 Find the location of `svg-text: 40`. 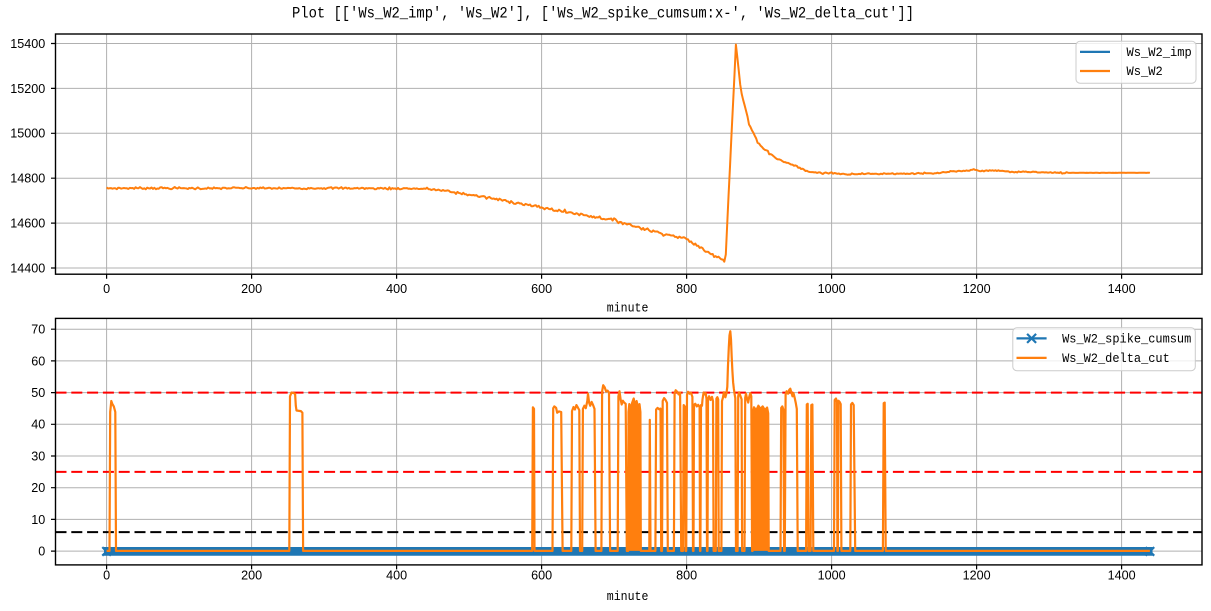

svg-text: 40 is located at coordinates (38, 425).